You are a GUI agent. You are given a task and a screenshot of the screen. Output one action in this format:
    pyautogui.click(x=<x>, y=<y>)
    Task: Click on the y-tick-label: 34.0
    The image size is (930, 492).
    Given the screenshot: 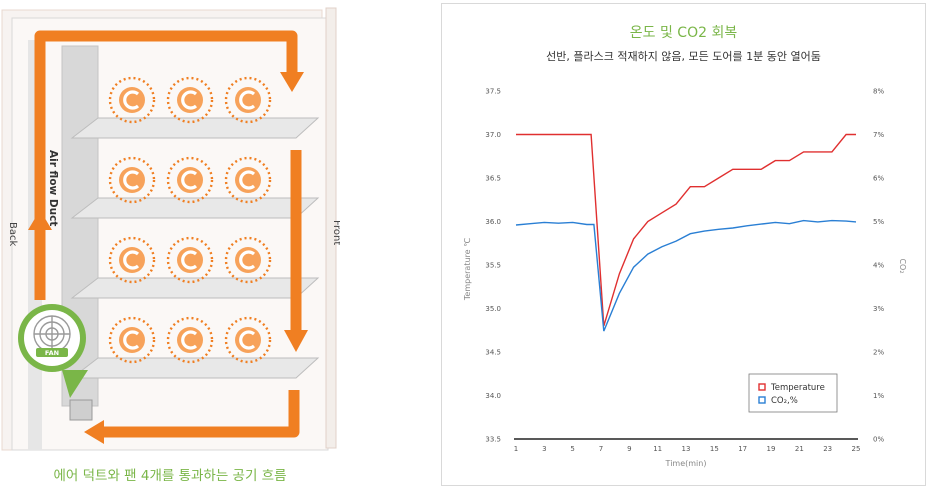 What is the action you would take?
    pyautogui.click(x=493, y=396)
    